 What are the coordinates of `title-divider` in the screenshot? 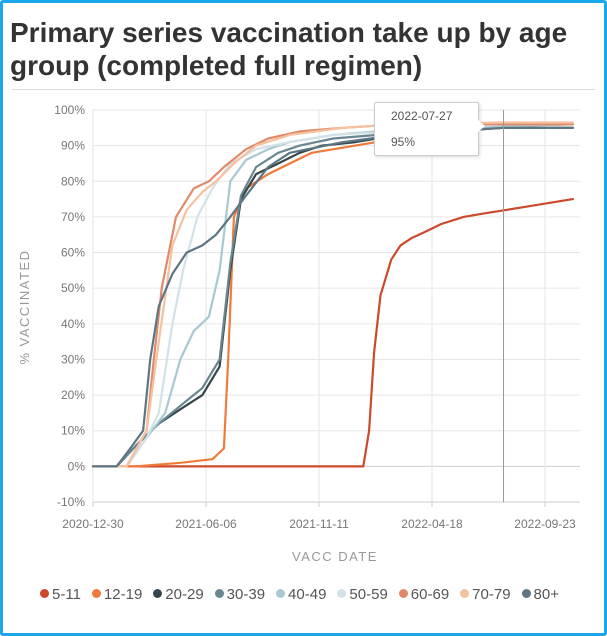 It's located at (303, 89).